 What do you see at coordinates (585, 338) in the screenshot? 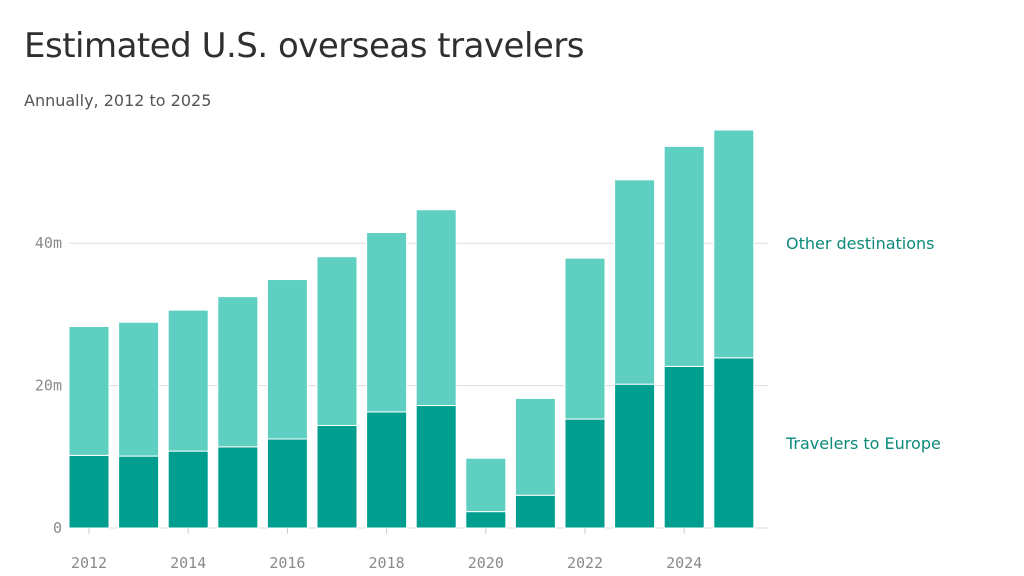
I see `bar-2022-other` at bounding box center [585, 338].